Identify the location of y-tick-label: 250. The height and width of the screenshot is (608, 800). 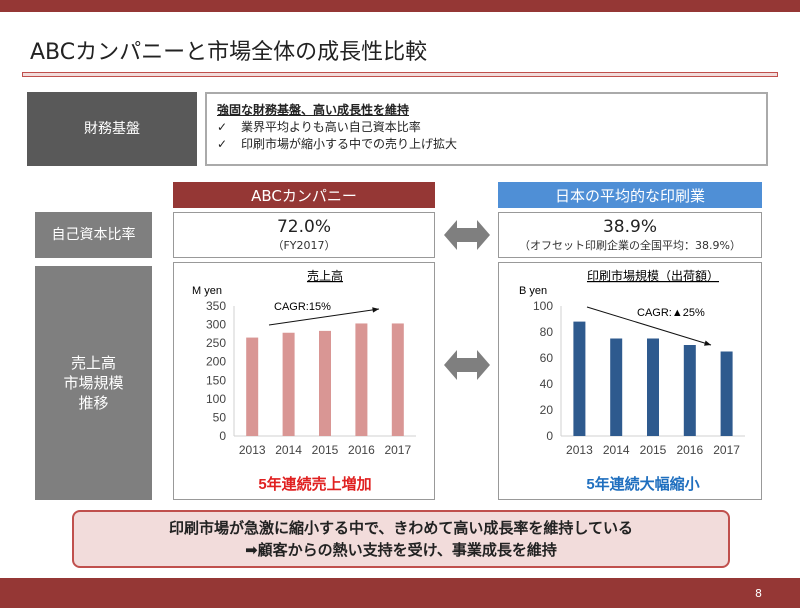
(216, 343).